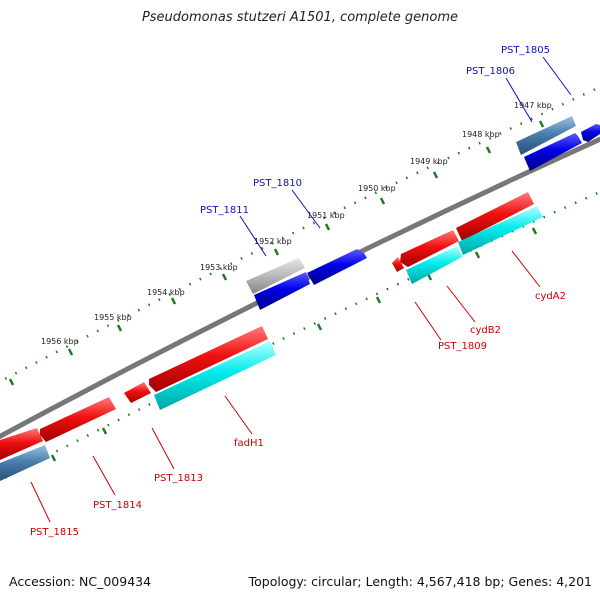 The width and height of the screenshot is (600, 600). What do you see at coordinates (485, 330) in the screenshot?
I see `gene-label-cydB2: cydB2` at bounding box center [485, 330].